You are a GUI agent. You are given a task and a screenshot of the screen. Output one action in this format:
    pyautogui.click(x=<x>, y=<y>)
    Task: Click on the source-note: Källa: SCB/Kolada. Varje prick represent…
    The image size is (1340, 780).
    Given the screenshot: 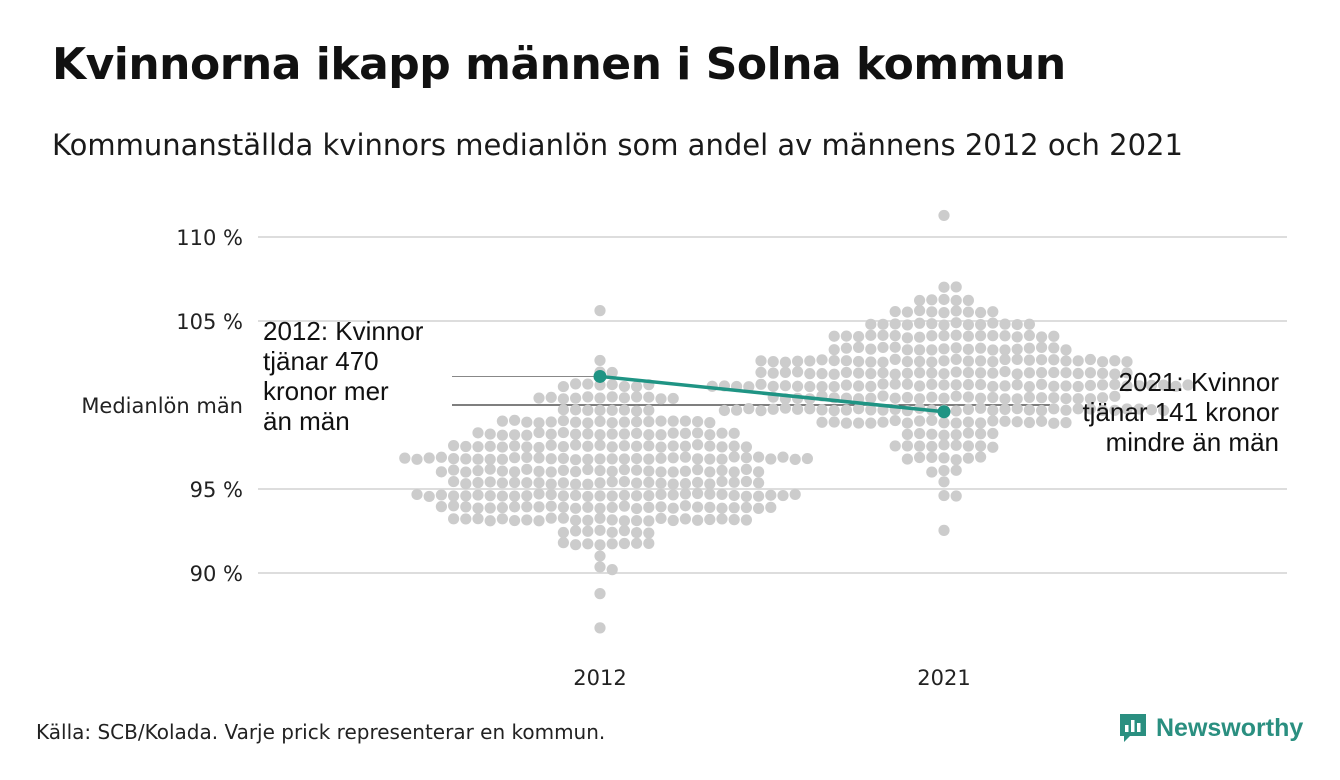 What is the action you would take?
    pyautogui.click(x=321, y=732)
    